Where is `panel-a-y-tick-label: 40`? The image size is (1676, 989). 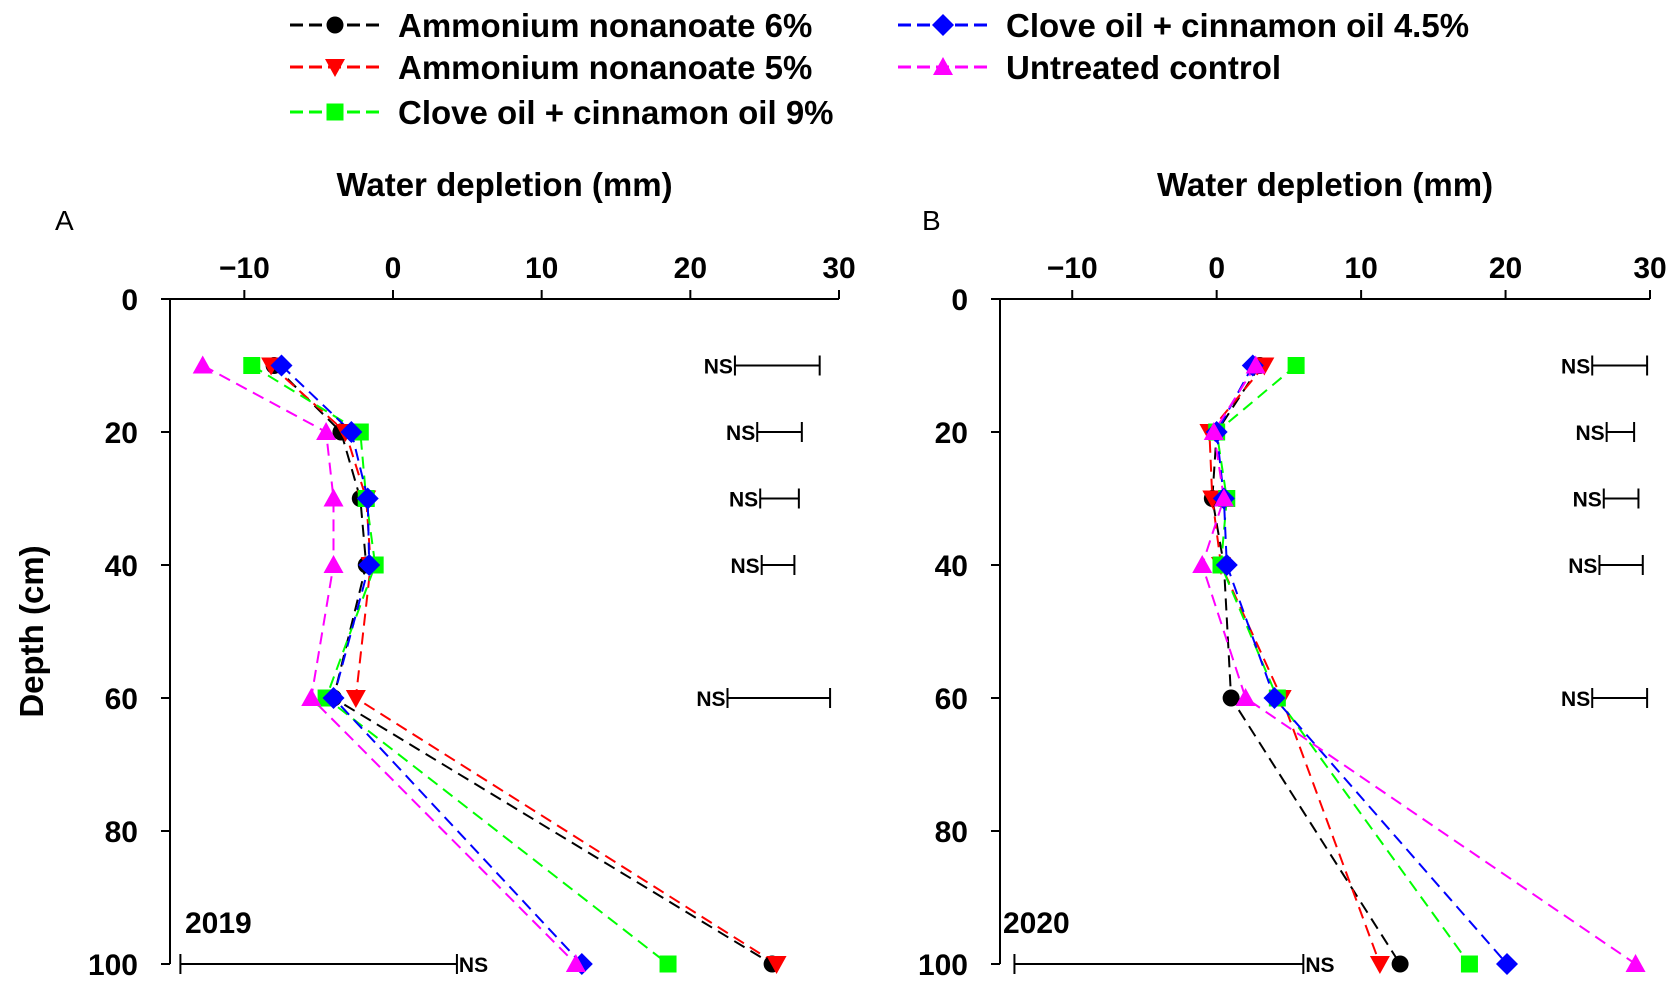 panel-a-y-tick-label: 40 is located at coordinates (121, 566).